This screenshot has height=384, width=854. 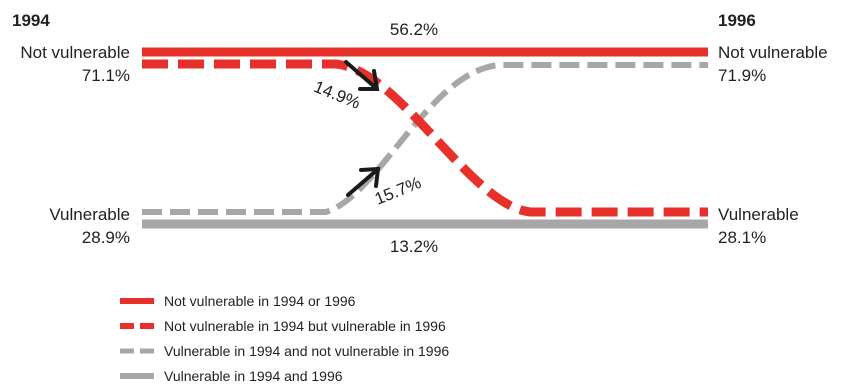 What do you see at coordinates (758, 214) in the screenshot?
I see `state-bottom-end-label: Vulnerable` at bounding box center [758, 214].